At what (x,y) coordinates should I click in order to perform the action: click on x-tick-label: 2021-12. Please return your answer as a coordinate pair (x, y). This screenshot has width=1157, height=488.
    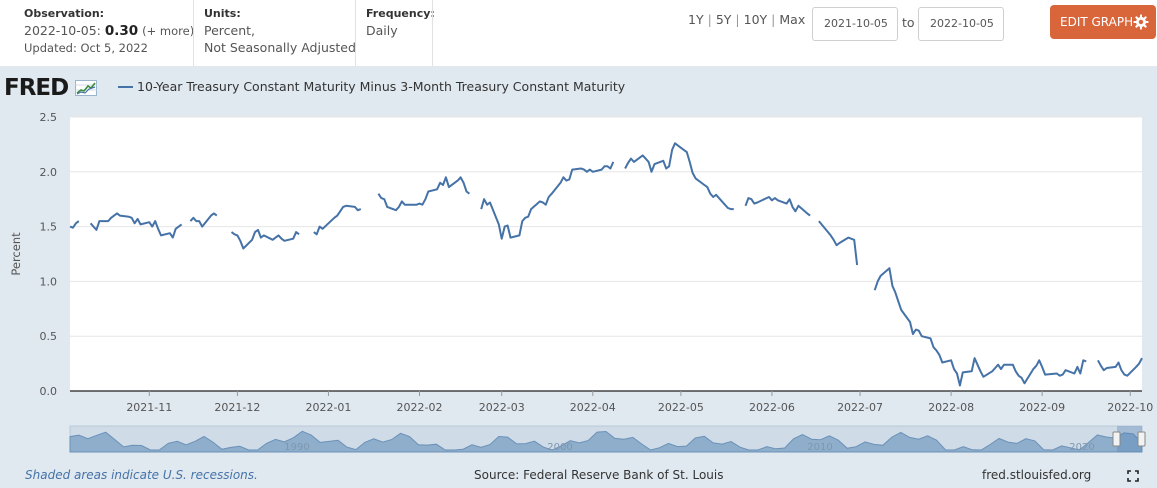
    Looking at the image, I should click on (237, 407).